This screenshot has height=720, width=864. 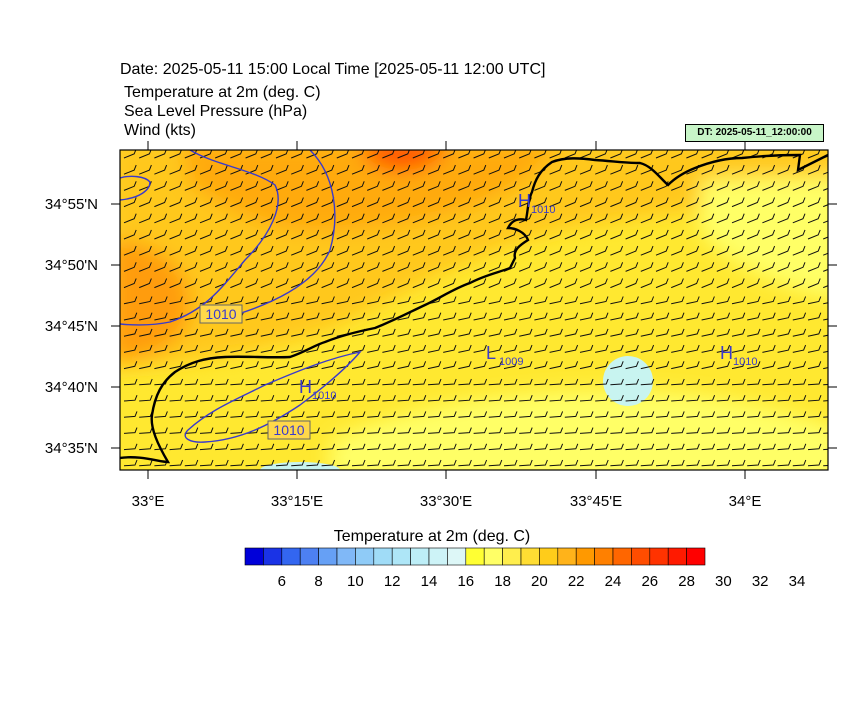 I want to click on lon-label: 33°E, so click(x=148, y=501).